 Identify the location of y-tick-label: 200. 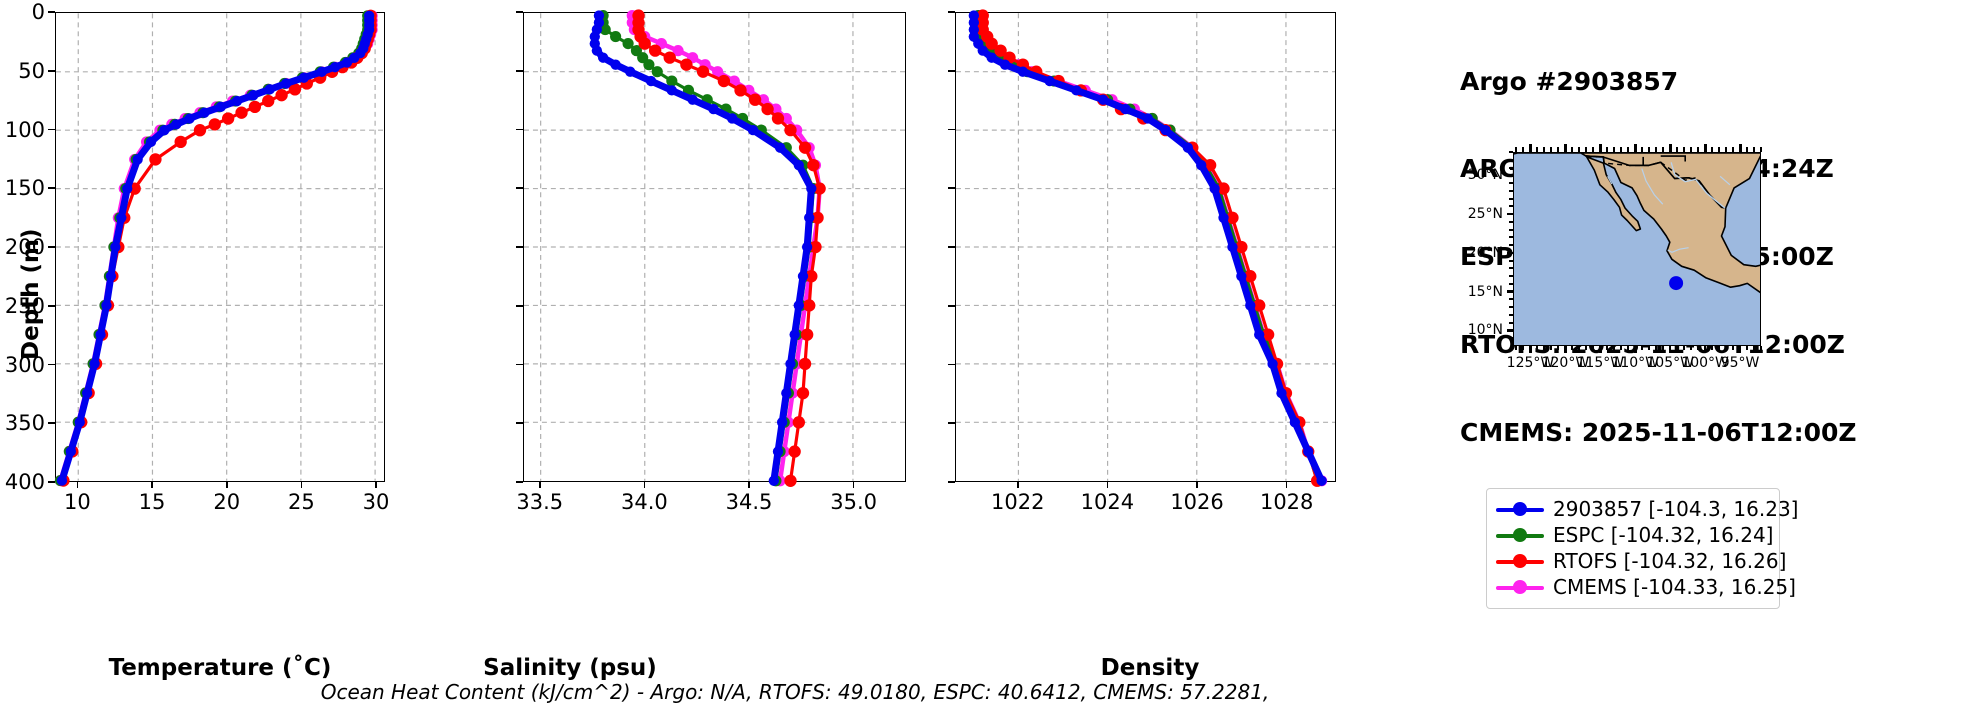
(24, 247).